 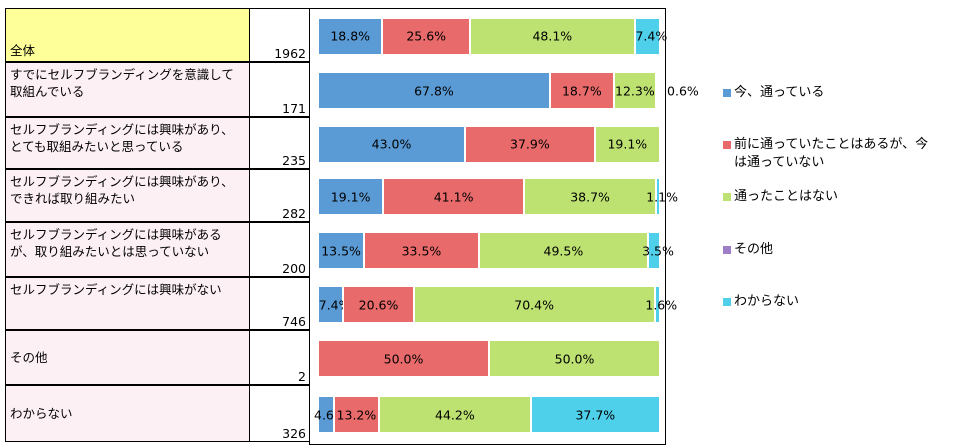 What do you see at coordinates (97, 146) in the screenshot?
I see `category-label-line: とても取組みたいと思っている` at bounding box center [97, 146].